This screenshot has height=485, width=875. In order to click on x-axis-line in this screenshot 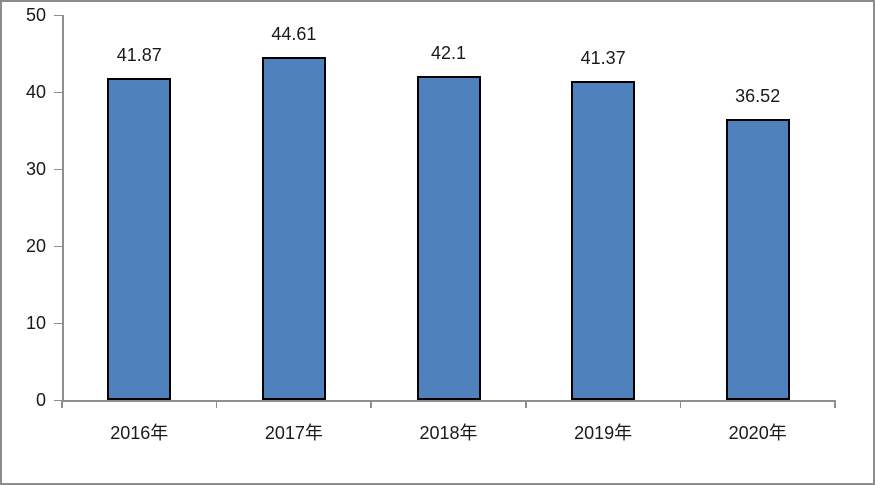, I will do `click(448, 401)`.